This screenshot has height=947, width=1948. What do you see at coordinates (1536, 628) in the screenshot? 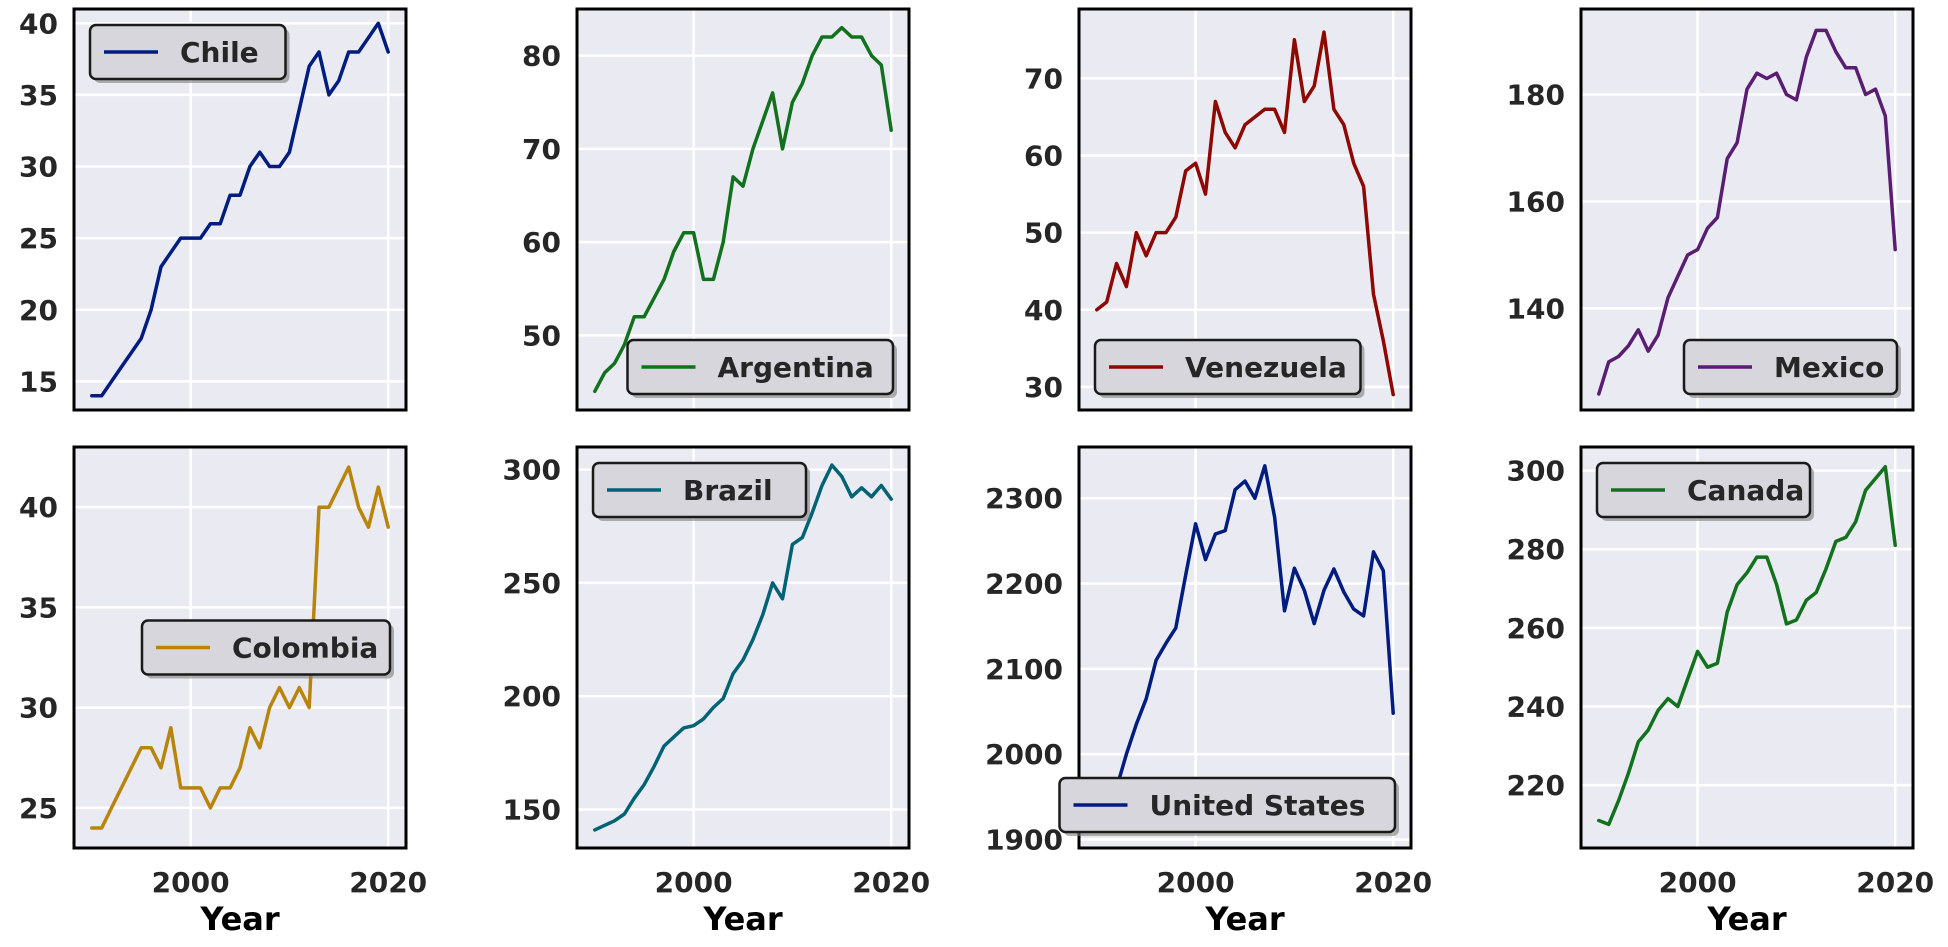
I see `y-tick-label: 260` at bounding box center [1536, 628].